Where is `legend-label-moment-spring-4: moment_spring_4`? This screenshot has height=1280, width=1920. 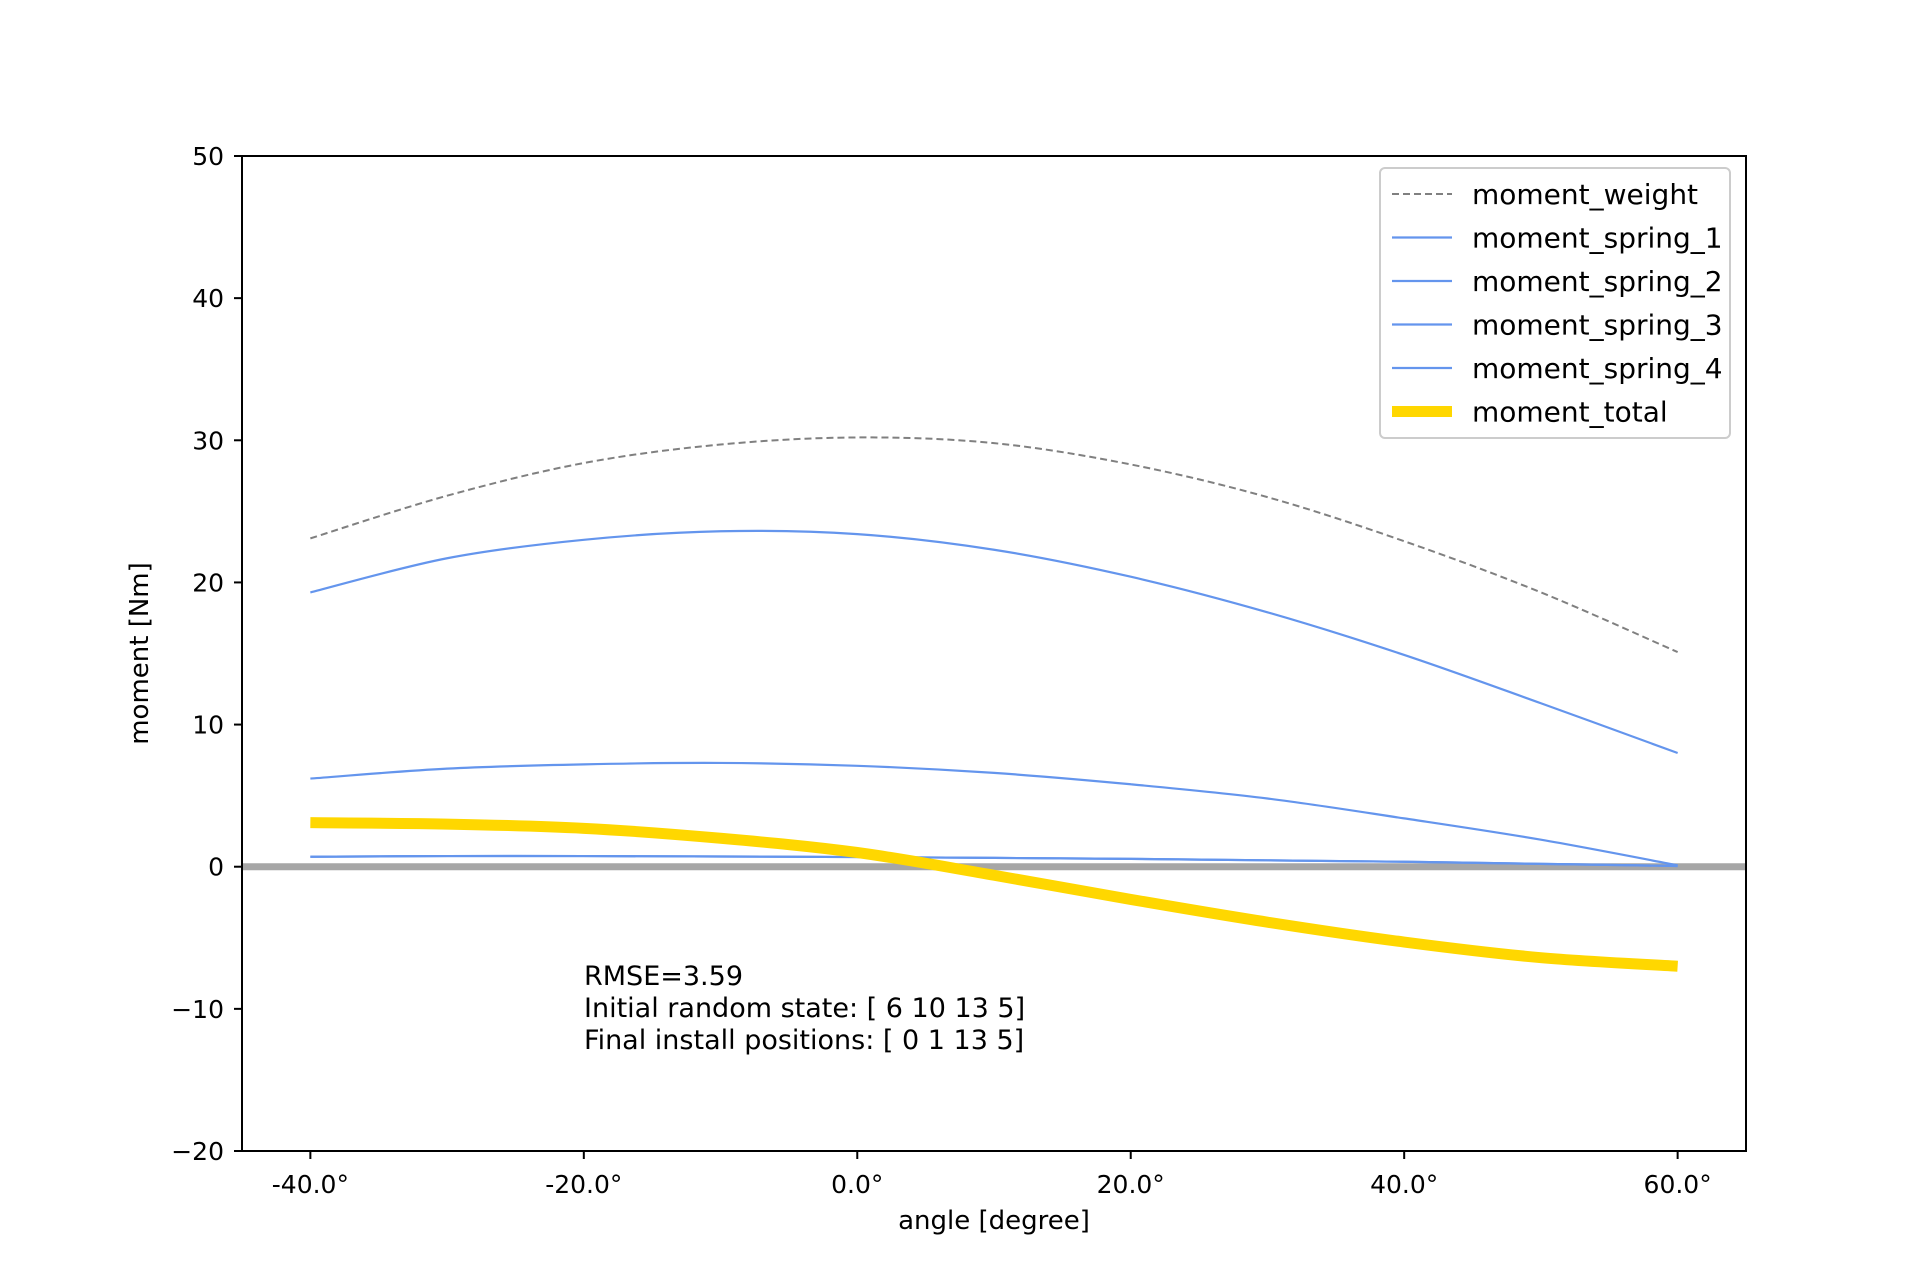 legend-label-moment-spring-4: moment_spring_4 is located at coordinates (1597, 368).